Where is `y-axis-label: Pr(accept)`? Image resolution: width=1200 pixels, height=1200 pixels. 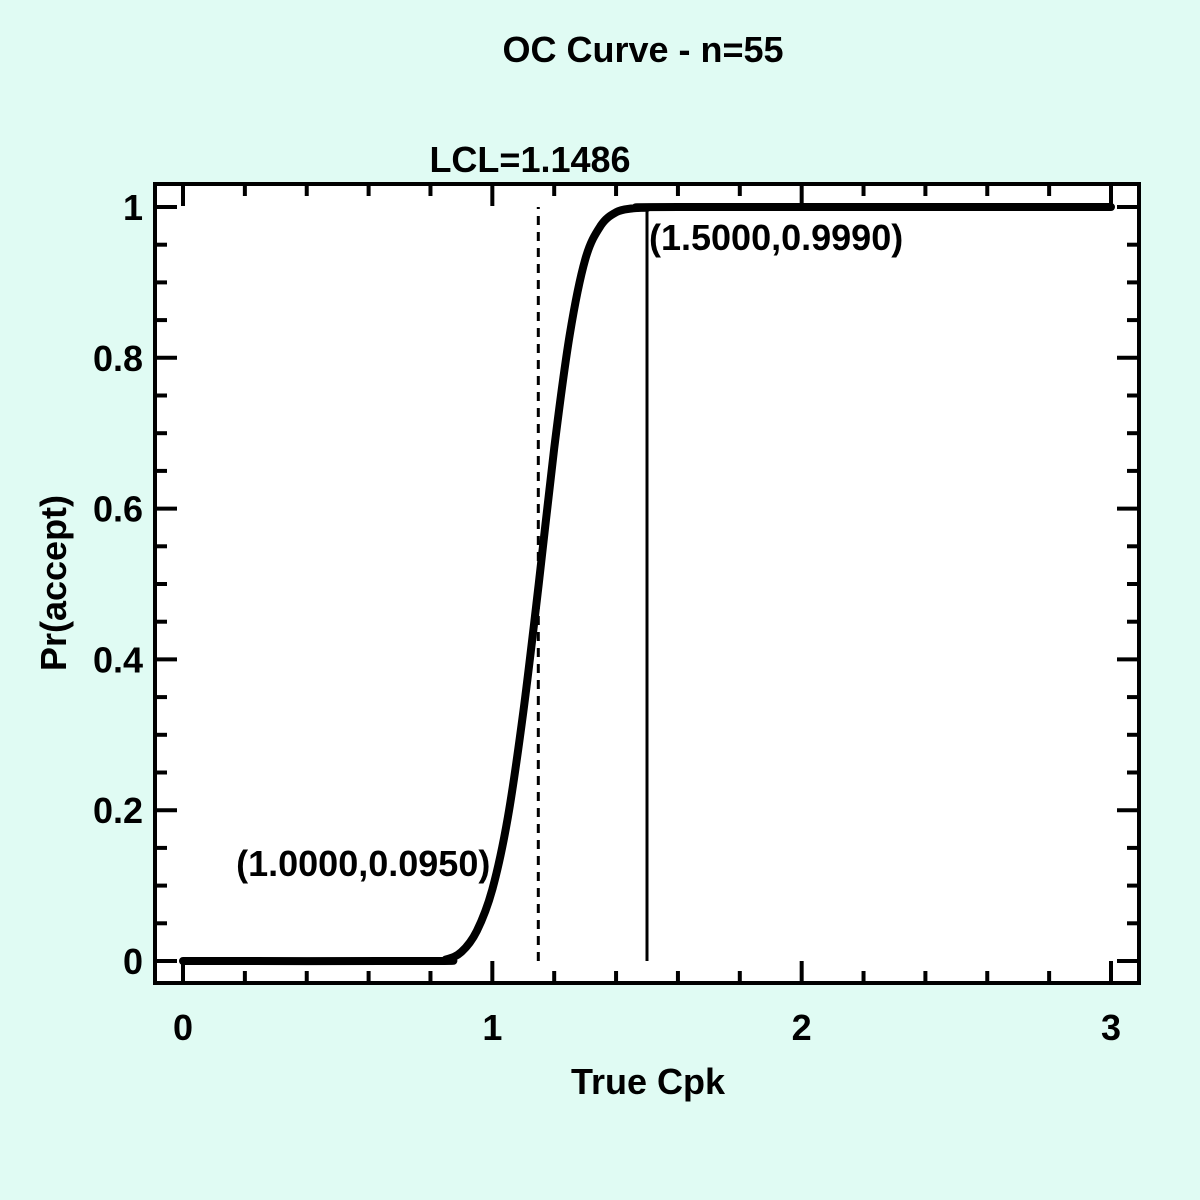 y-axis-label: Pr(accept) is located at coordinates (53, 583).